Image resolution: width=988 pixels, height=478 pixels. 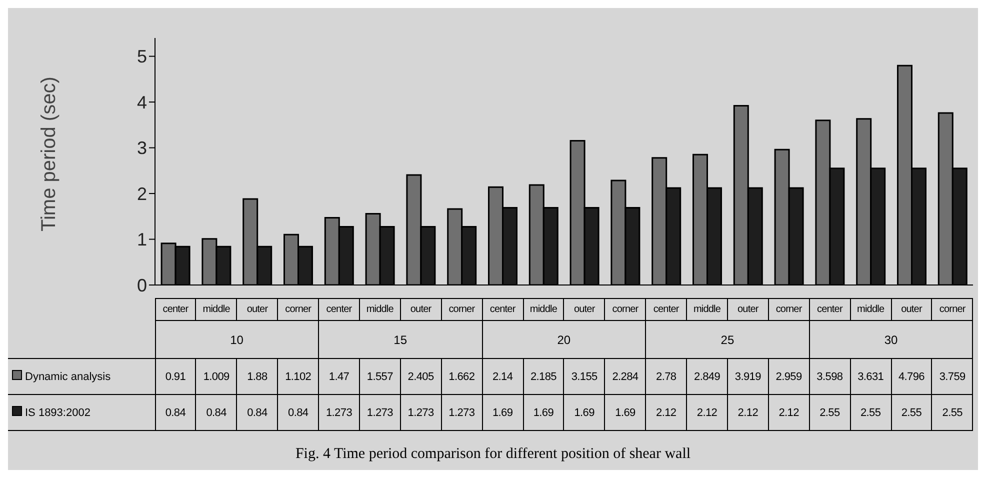 I want to click on text: 30, so click(x=891, y=339).